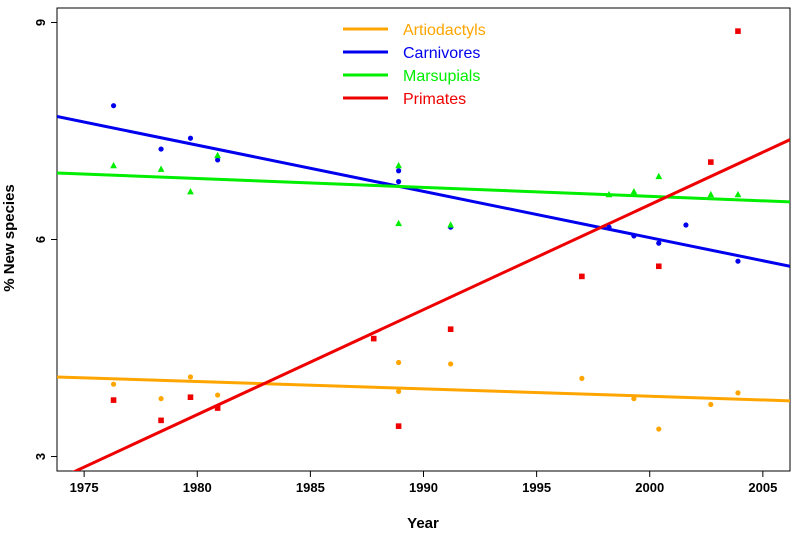  I want to click on x-tick-label: 1995, so click(536, 487).